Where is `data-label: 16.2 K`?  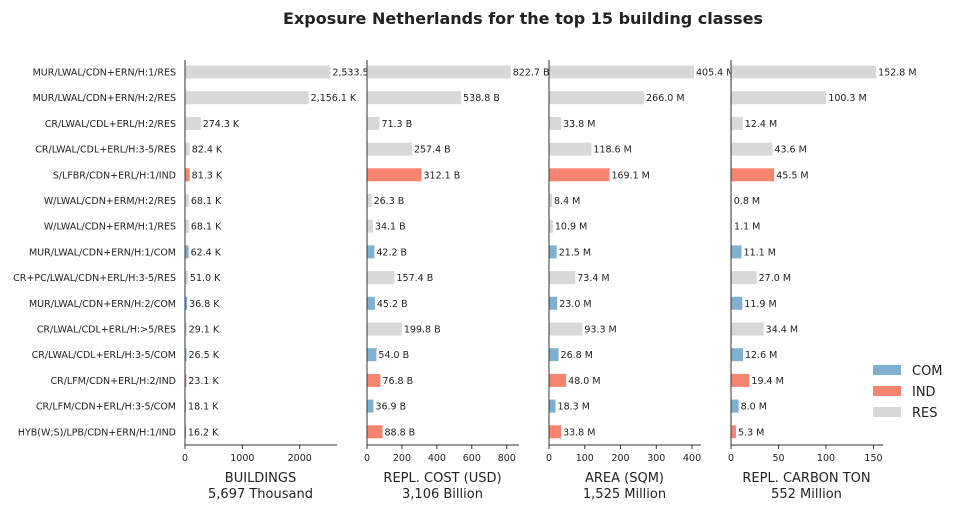 data-label: 16.2 K is located at coordinates (203, 432).